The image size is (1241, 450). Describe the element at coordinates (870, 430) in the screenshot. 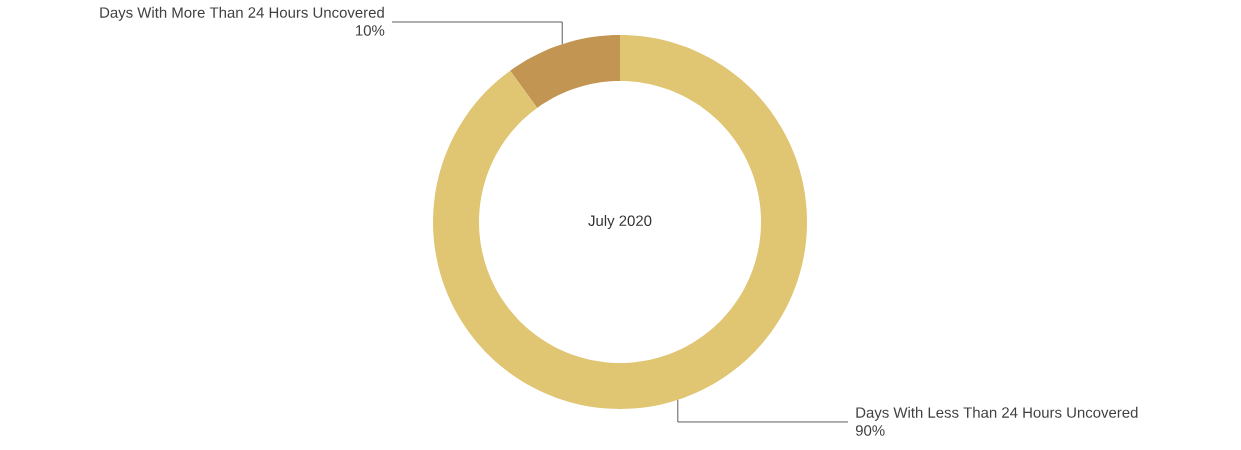

I see `data-label: 90%` at that location.